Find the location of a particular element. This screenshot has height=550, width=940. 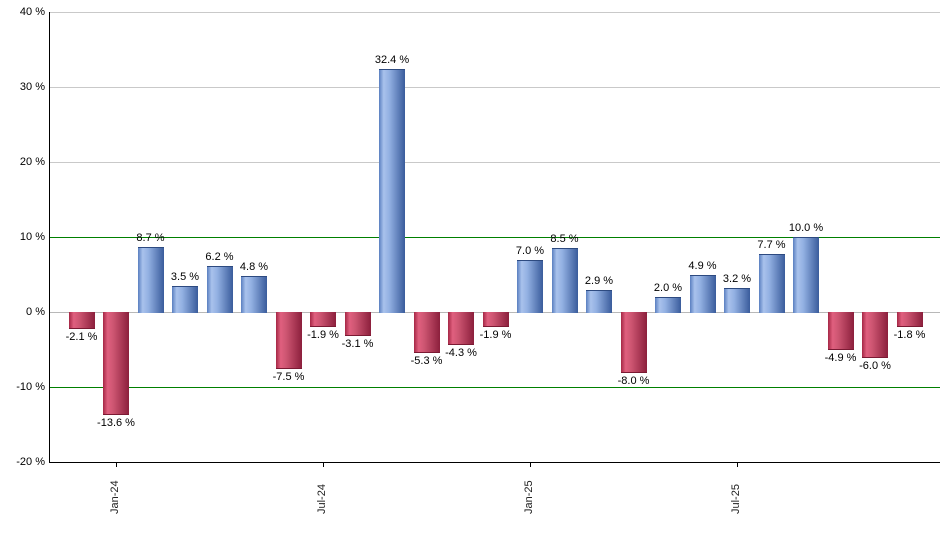

bar-value-label: 3.2 % is located at coordinates (737, 279).